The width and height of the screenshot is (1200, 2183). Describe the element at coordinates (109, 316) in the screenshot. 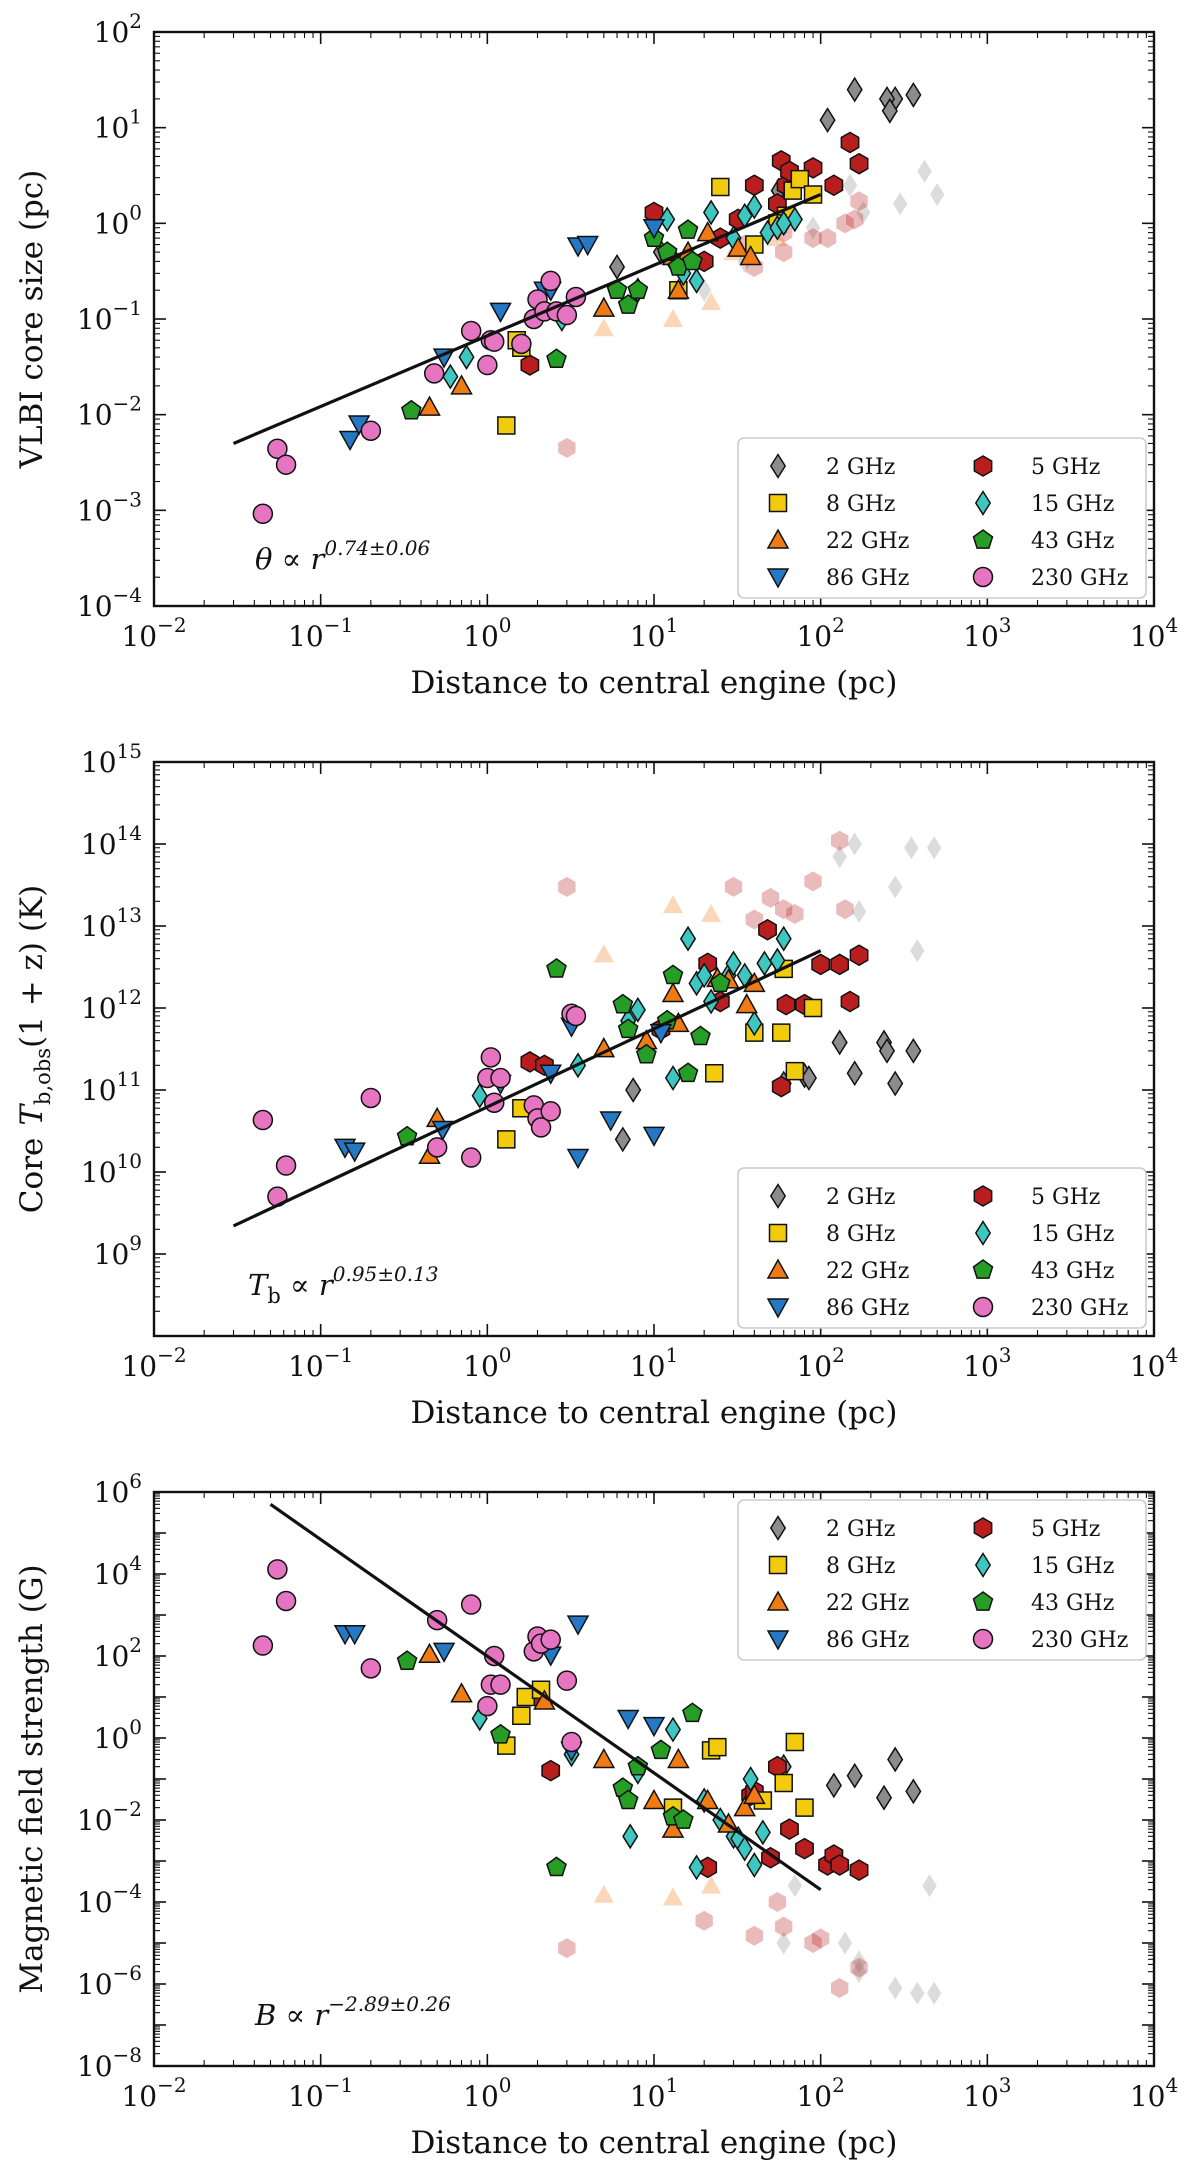

I see `y-tick-label: 10⁻¹` at that location.